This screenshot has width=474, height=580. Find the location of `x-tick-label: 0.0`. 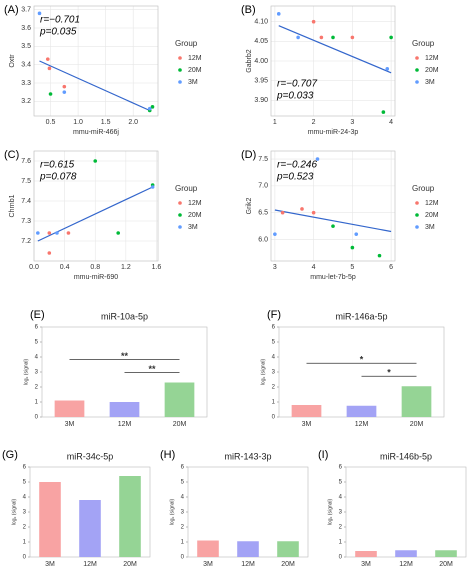

x-tick-label: 0.0 is located at coordinates (34, 267).